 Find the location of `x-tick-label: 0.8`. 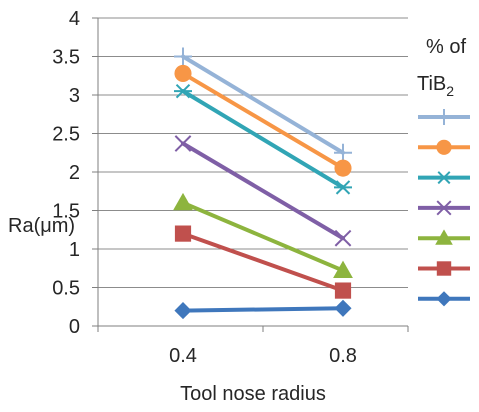

x-tick-label: 0.8 is located at coordinates (343, 356).